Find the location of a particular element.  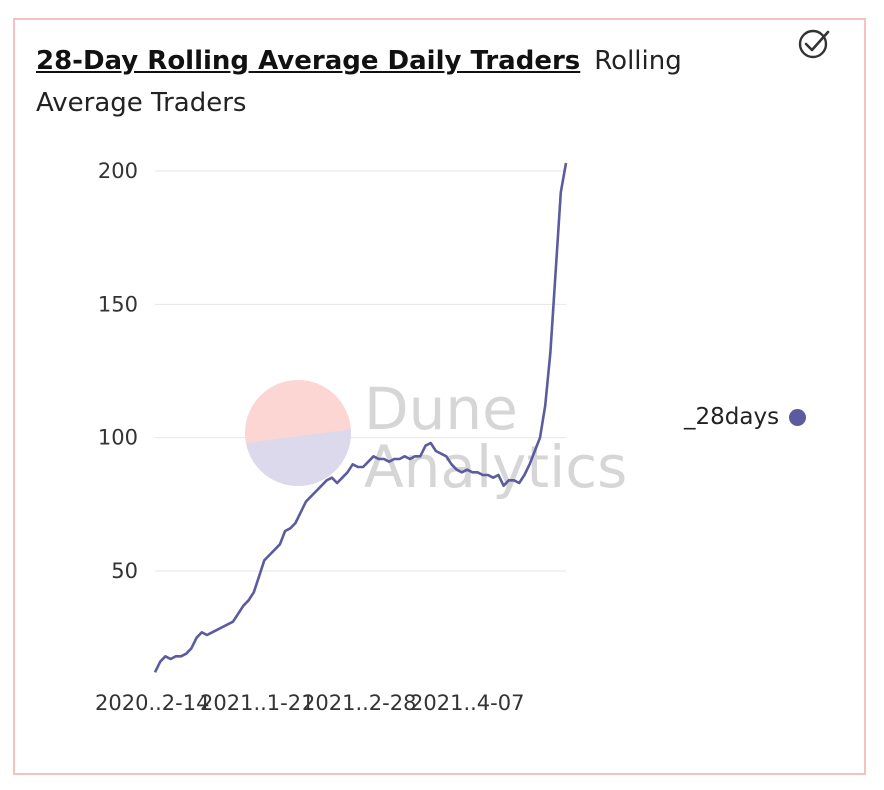

y-tick-label: 100 is located at coordinates (118, 438).